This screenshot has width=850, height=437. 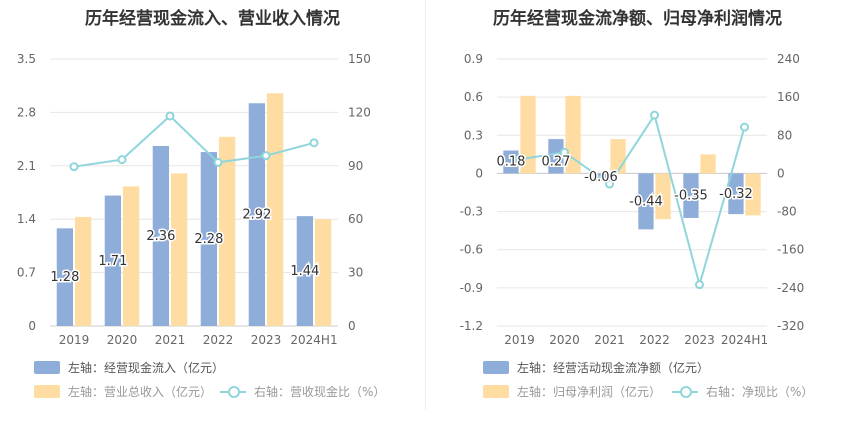 What do you see at coordinates (471, 212) in the screenshot?
I see `y-left-tick-label: -0.3` at bounding box center [471, 212].